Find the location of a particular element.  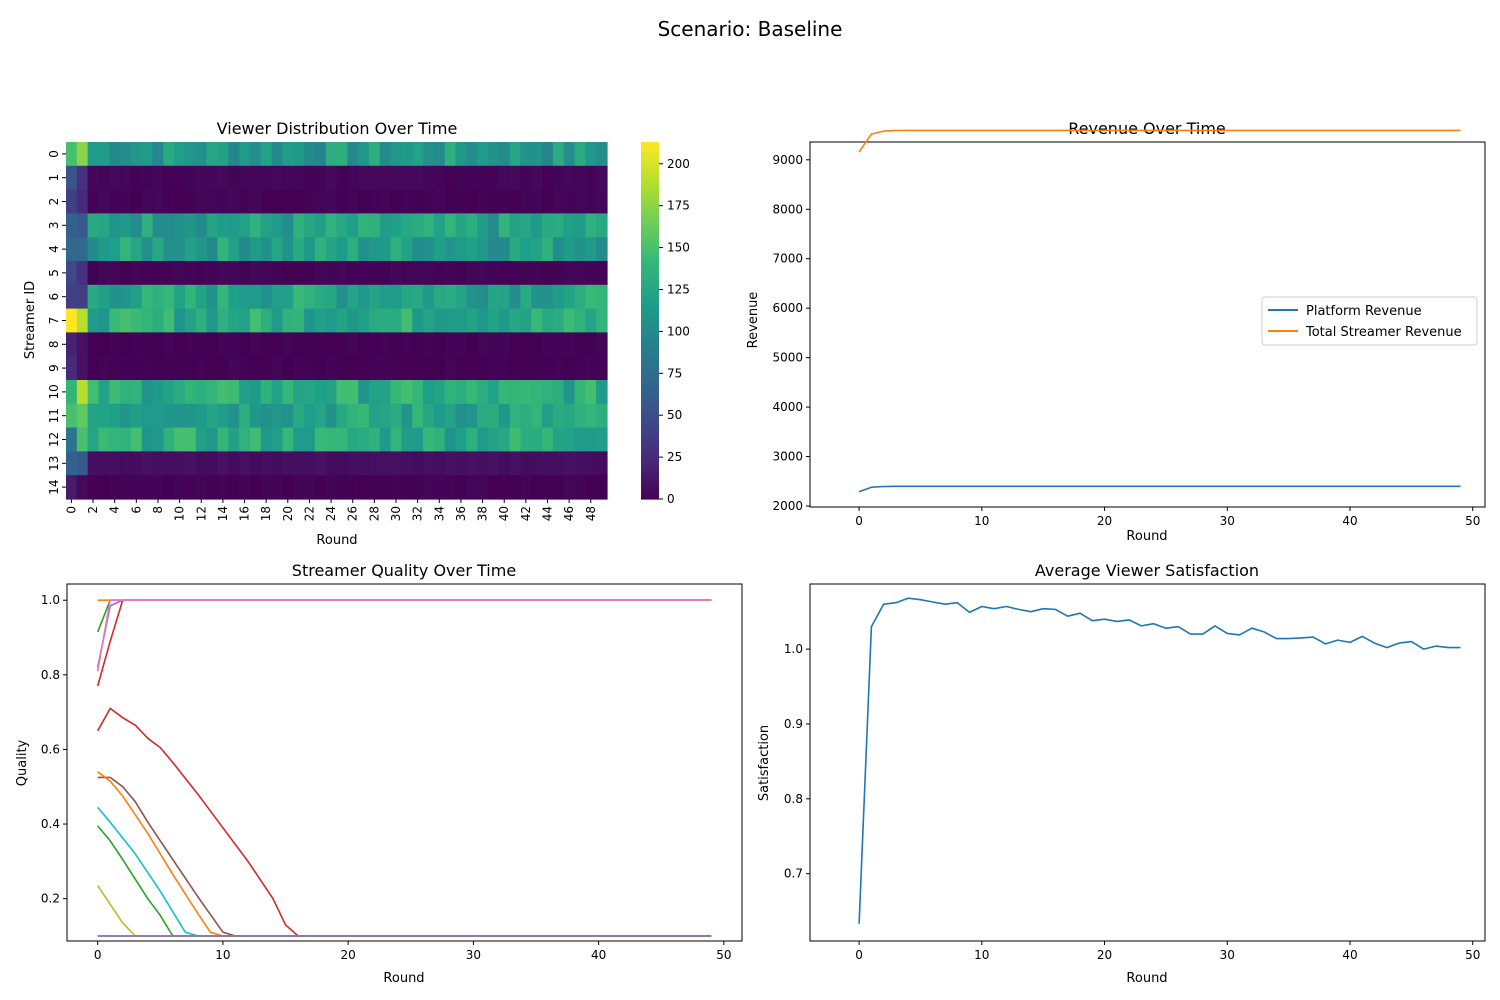

quality-xlabel: Round is located at coordinates (403, 978).